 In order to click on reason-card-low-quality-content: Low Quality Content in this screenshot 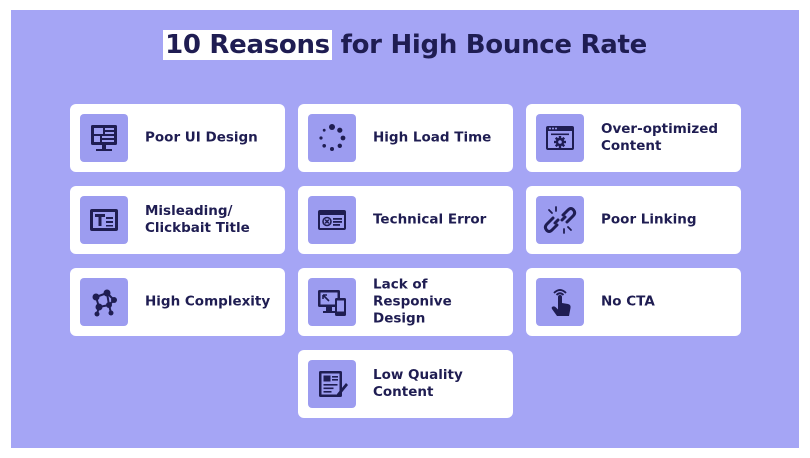, I will do `click(405, 384)`.